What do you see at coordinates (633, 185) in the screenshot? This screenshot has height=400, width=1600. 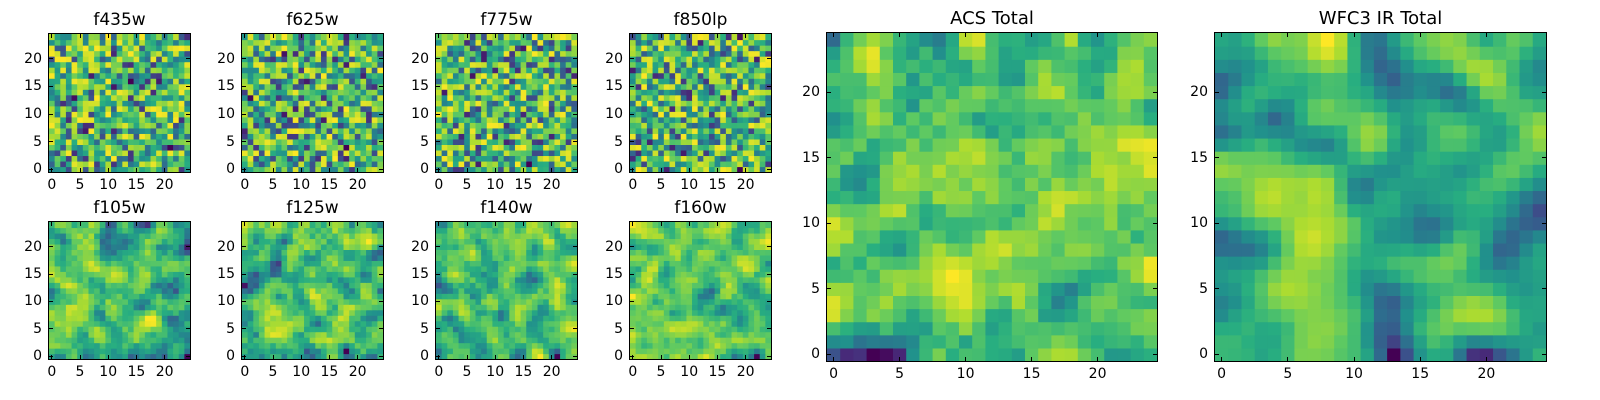 I see `x-tick-label: 0` at bounding box center [633, 185].